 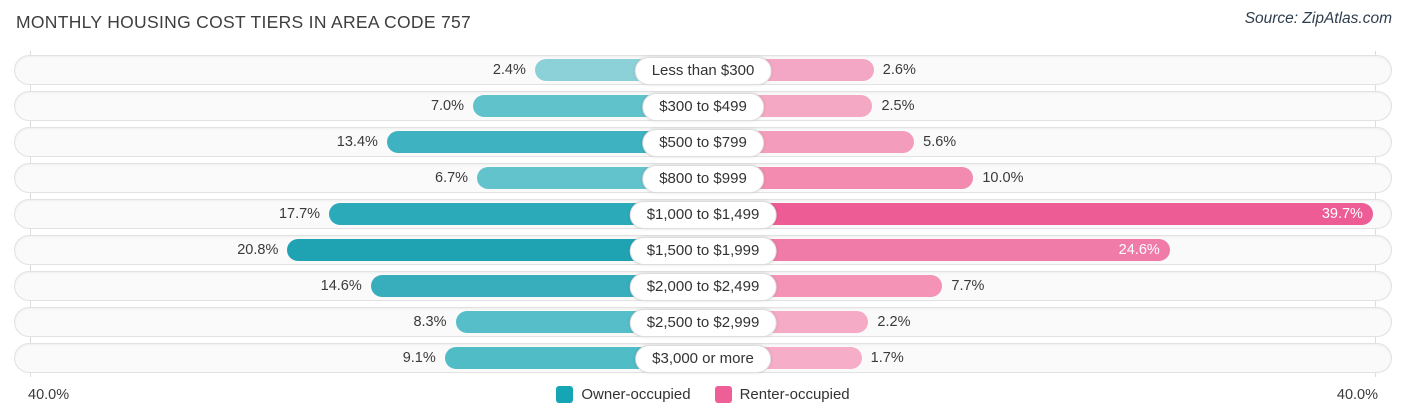 I want to click on category-pill-label: Less than $300, so click(x=703, y=71).